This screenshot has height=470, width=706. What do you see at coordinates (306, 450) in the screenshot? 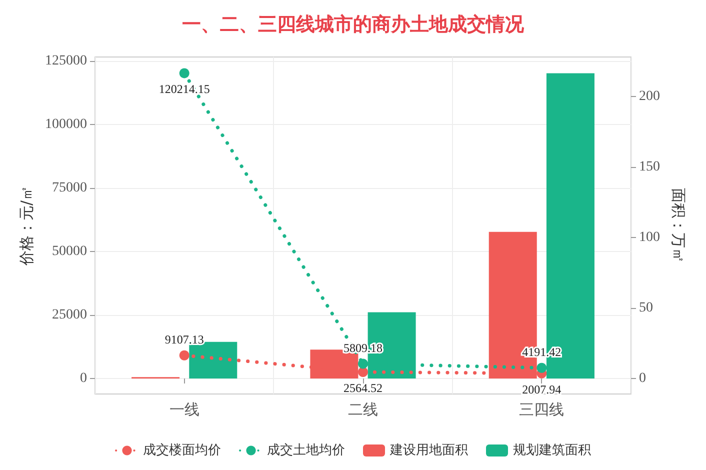
I see `legend-label: 成交土地均价` at bounding box center [306, 450].